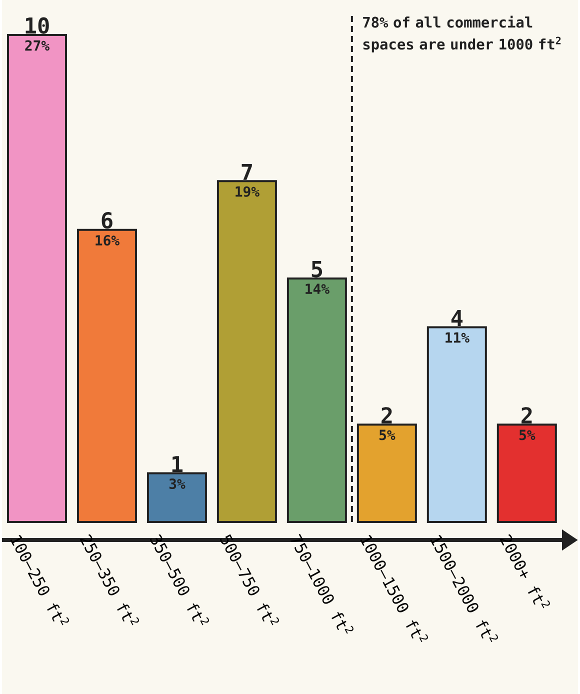  What do you see at coordinates (248, 191) in the screenshot?
I see `annotation: 19%` at bounding box center [248, 191].